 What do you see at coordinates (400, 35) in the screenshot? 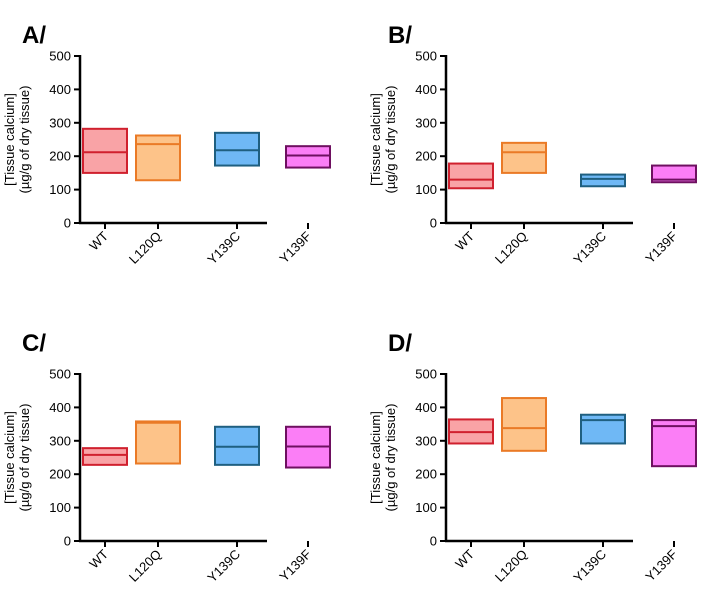
I see `panel-label: B/` at bounding box center [400, 35].